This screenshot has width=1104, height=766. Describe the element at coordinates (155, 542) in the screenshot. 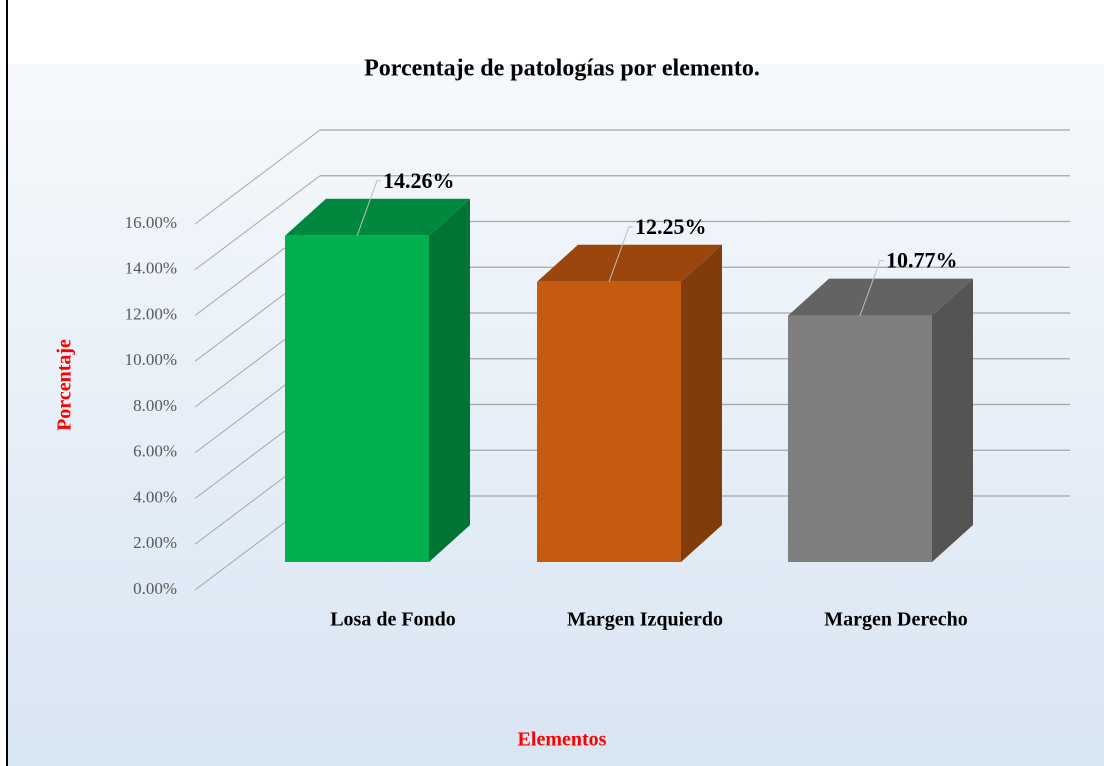

I see `y-tick-label: 2.00%` at that location.